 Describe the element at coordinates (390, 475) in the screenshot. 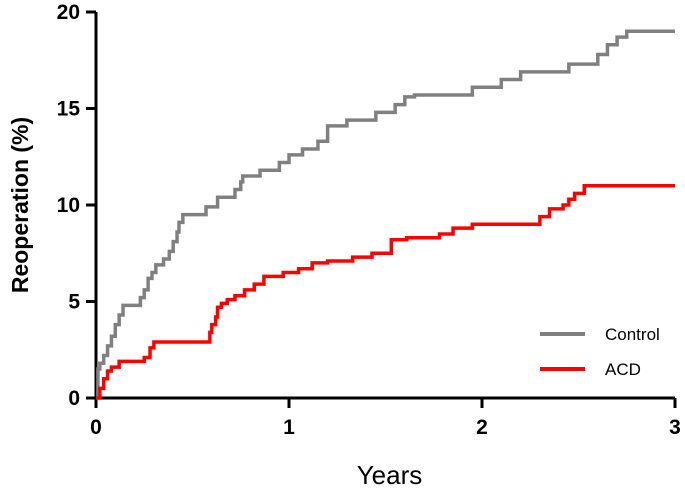

I see `x-axis-title: Years` at that location.